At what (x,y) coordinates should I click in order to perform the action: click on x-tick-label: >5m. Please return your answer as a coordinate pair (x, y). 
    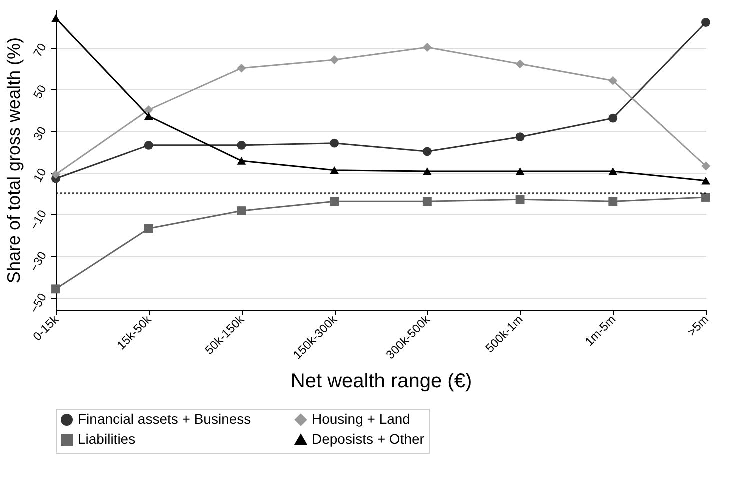
    Looking at the image, I should click on (698, 326).